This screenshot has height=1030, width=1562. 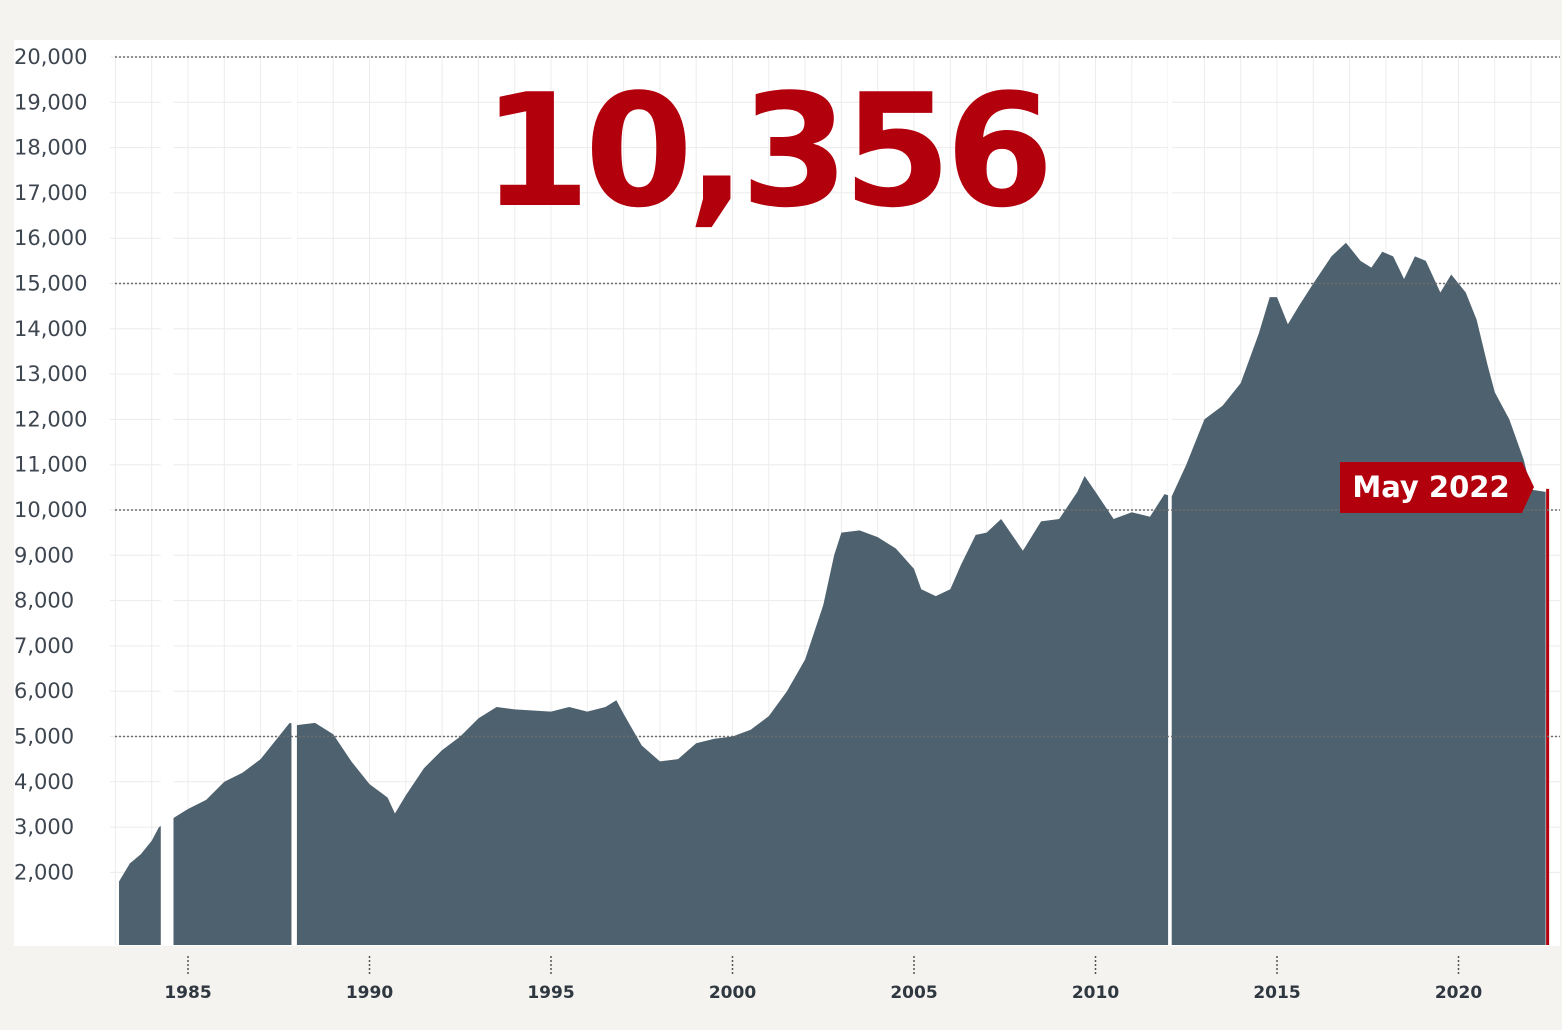 I want to click on y-tick-label: 11,000, so click(x=50, y=465).